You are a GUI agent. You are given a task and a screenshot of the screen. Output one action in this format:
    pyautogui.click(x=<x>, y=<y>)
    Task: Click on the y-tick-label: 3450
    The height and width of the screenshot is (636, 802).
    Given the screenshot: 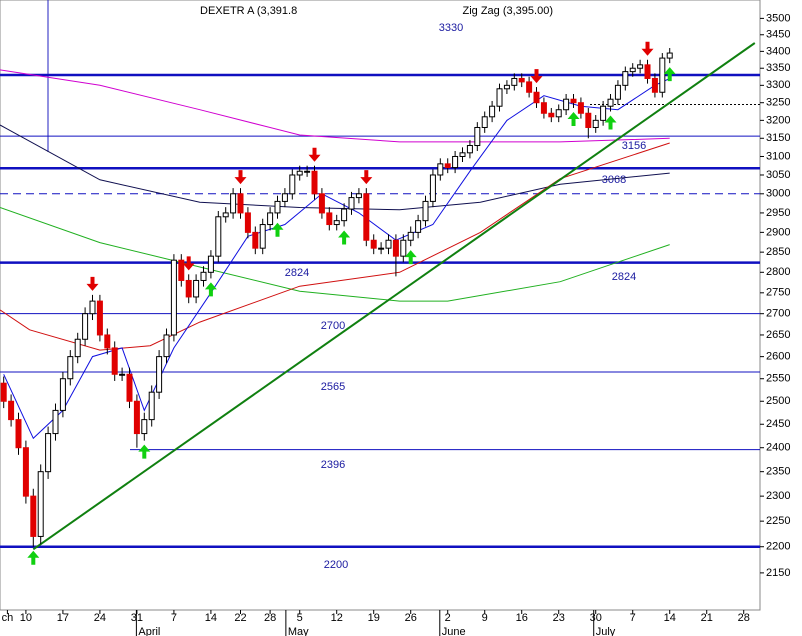 What is the action you would take?
    pyautogui.click(x=778, y=35)
    